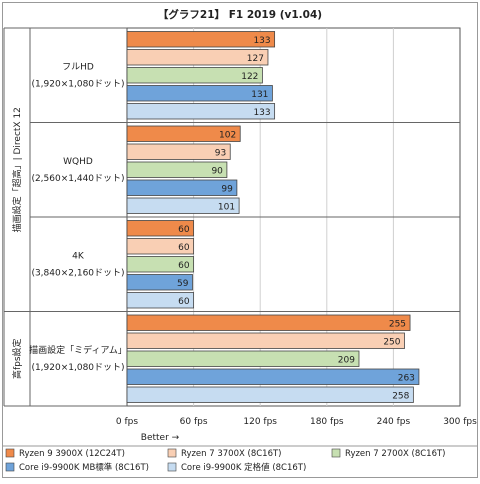  Describe the element at coordinates (460, 422) in the screenshot. I see `x-tick-label: 300 fps` at that location.